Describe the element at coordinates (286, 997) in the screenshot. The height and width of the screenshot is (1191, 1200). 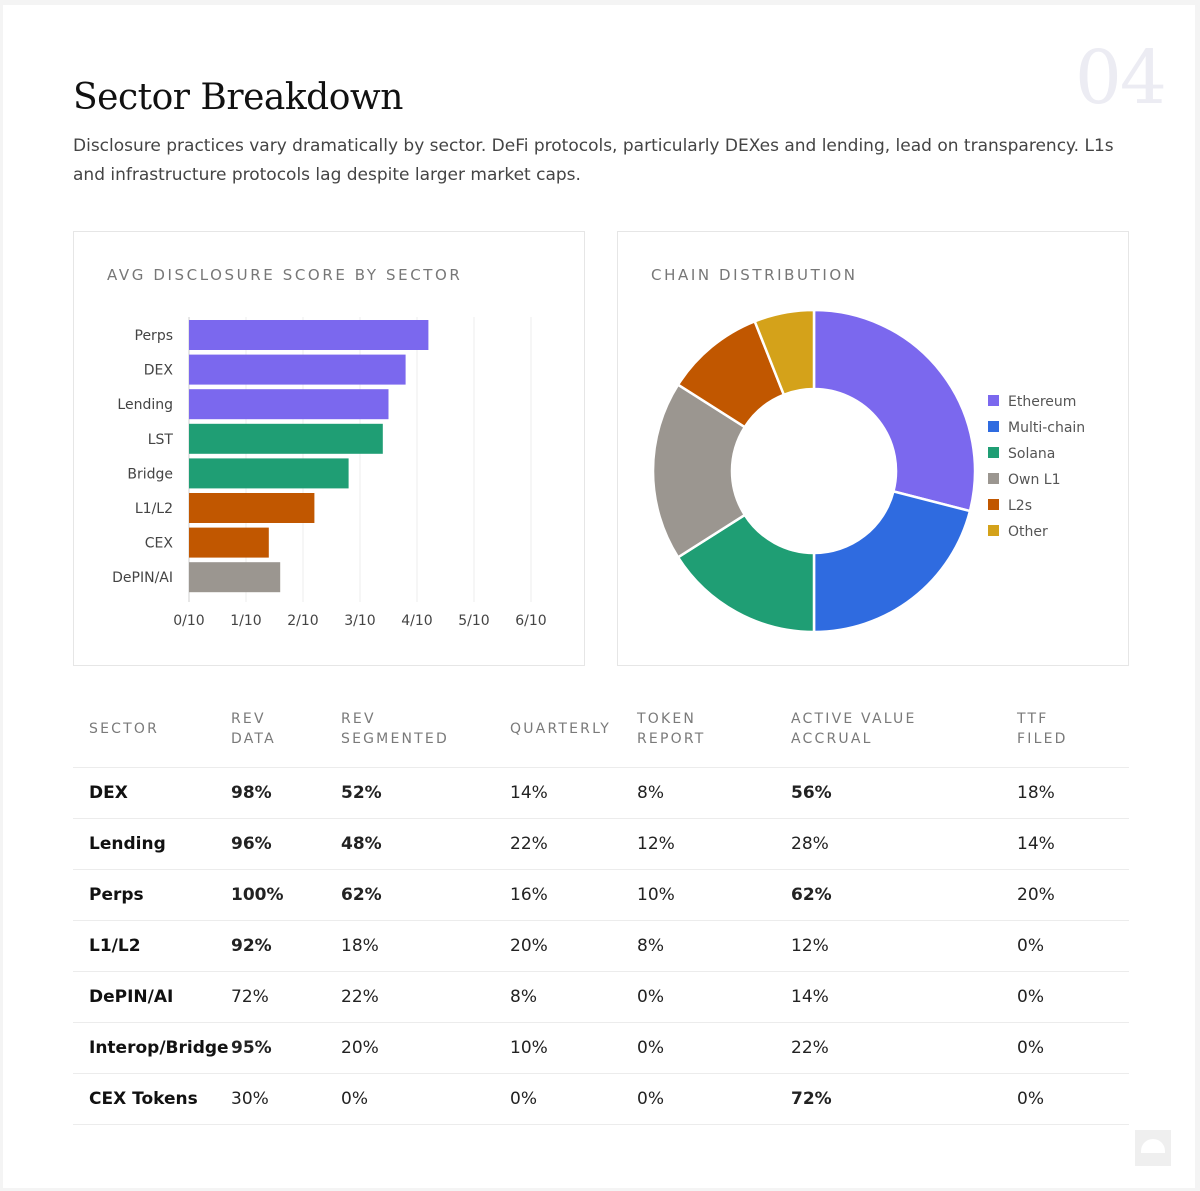
I see `table-cell: 72%` at that location.